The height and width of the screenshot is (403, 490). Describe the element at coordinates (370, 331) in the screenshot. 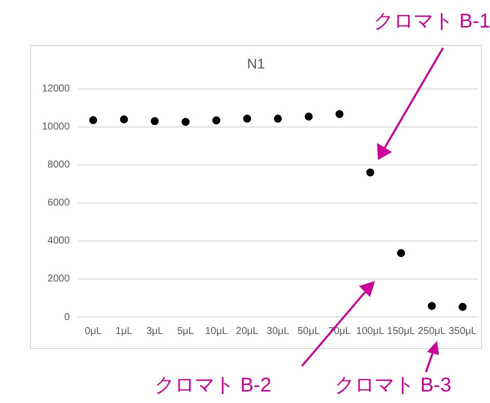

I see `x-tick-label: 100μL` at that location.